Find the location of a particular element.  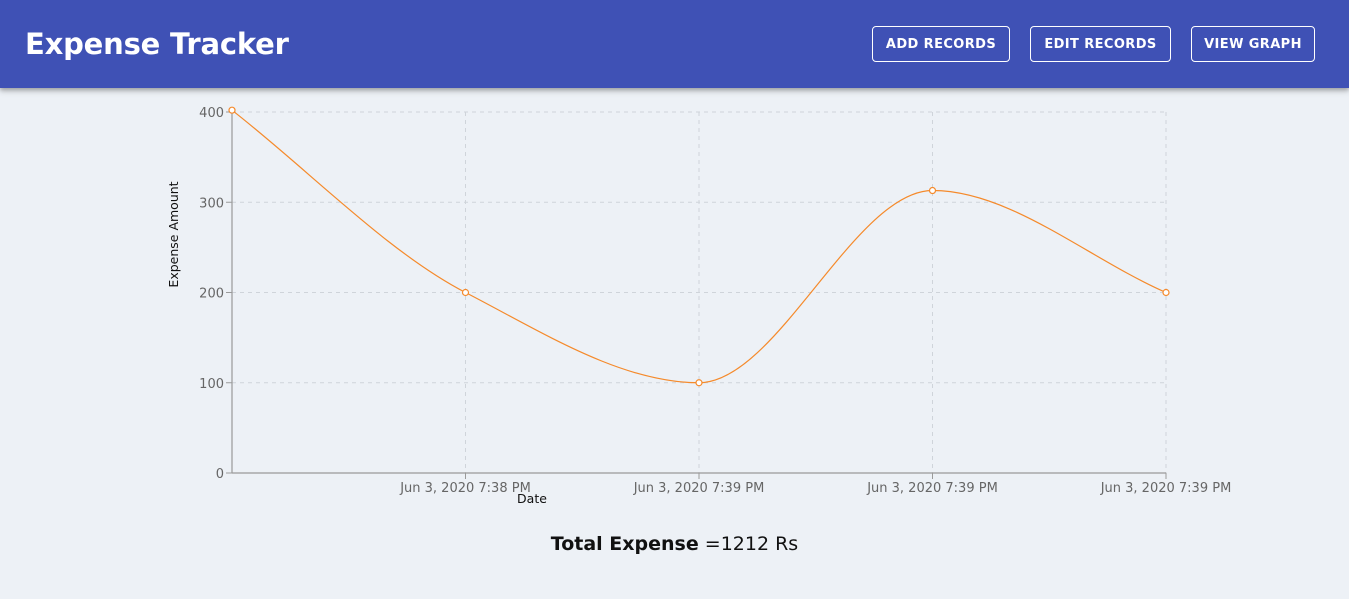

y-tick-label: 400 is located at coordinates (211, 113).